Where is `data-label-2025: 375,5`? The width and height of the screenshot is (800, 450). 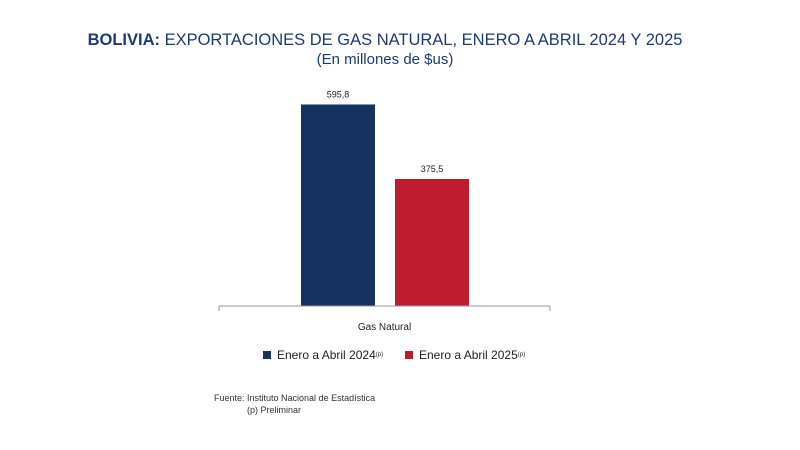
data-label-2025: 375,5 is located at coordinates (432, 169).